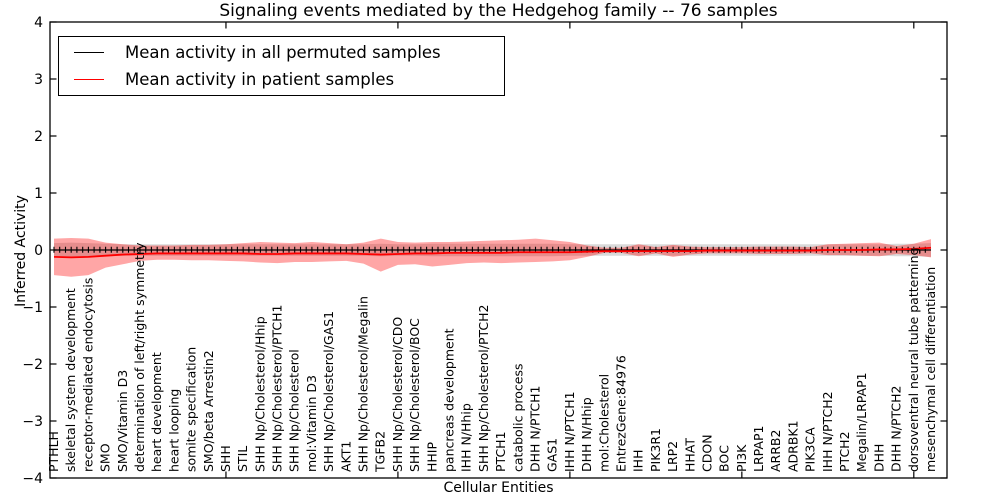  I want to click on legend-item-patient: Mean activity in patient samples, so click(281, 79).